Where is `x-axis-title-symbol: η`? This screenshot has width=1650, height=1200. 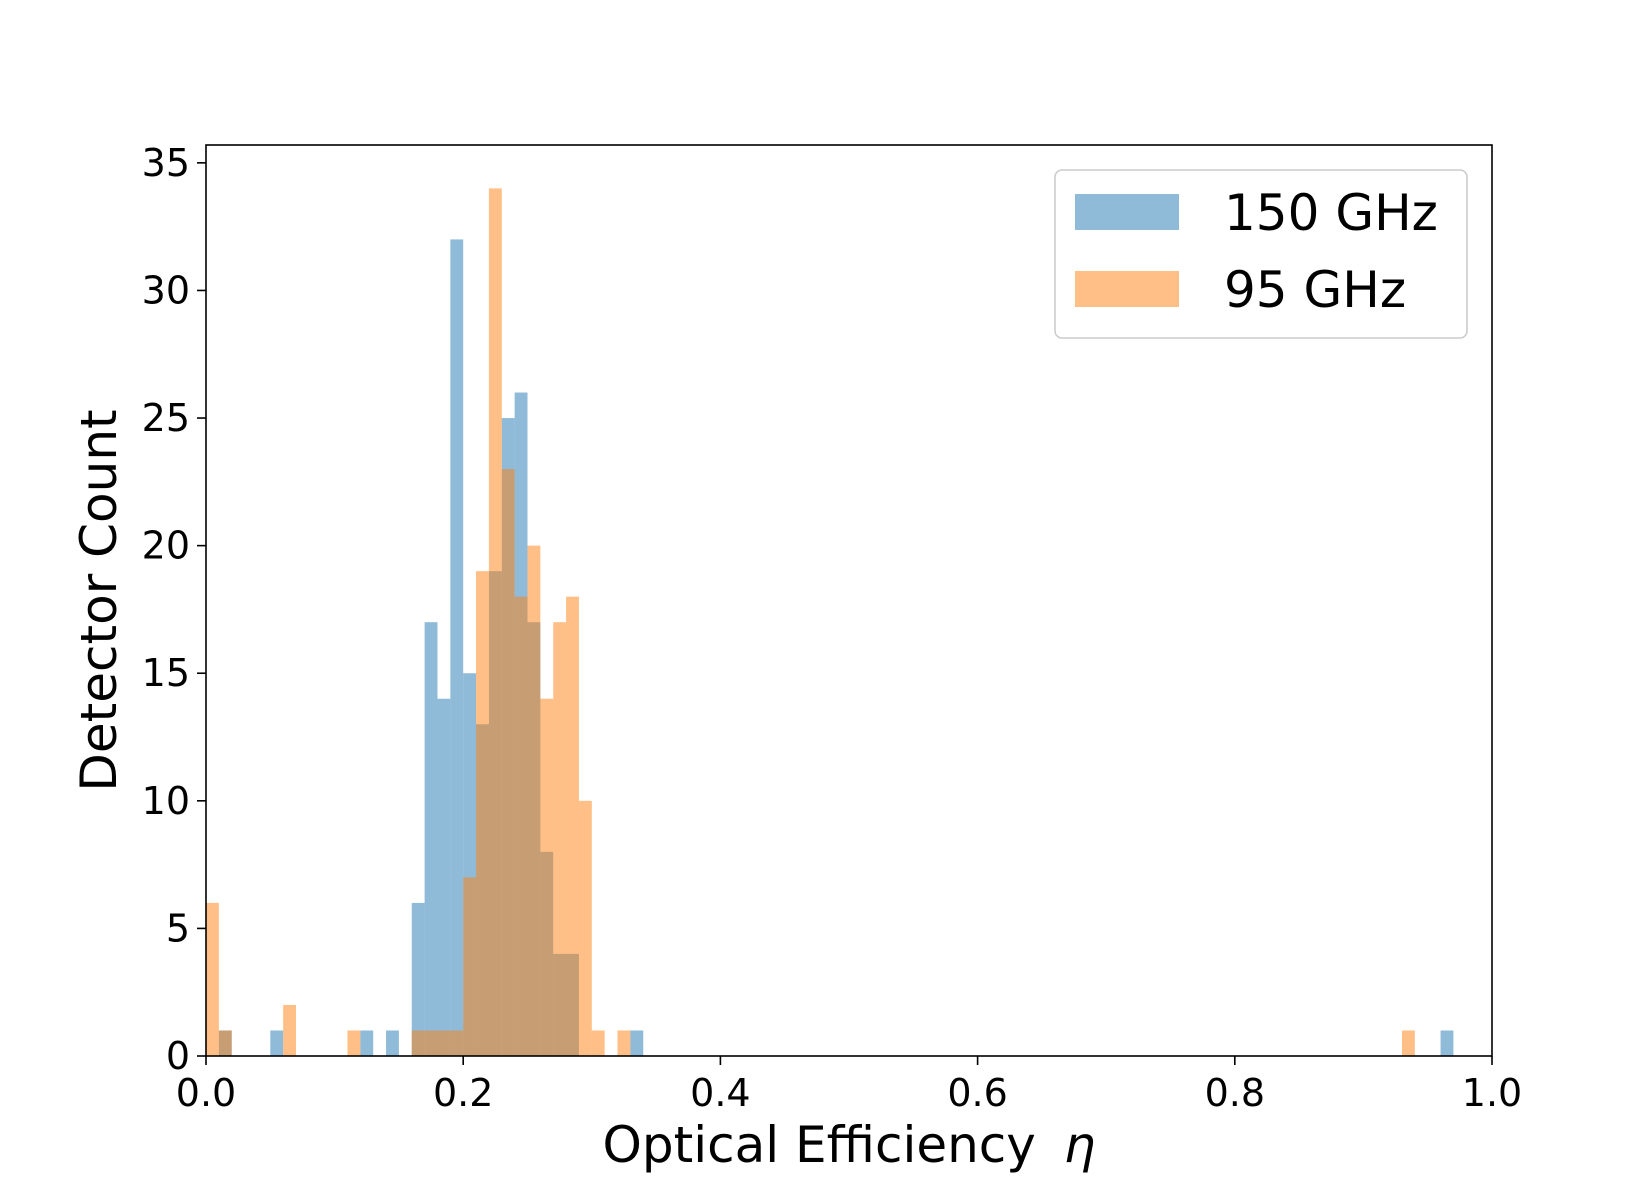
x-axis-title-symbol: η is located at coordinates (1080, 1145).